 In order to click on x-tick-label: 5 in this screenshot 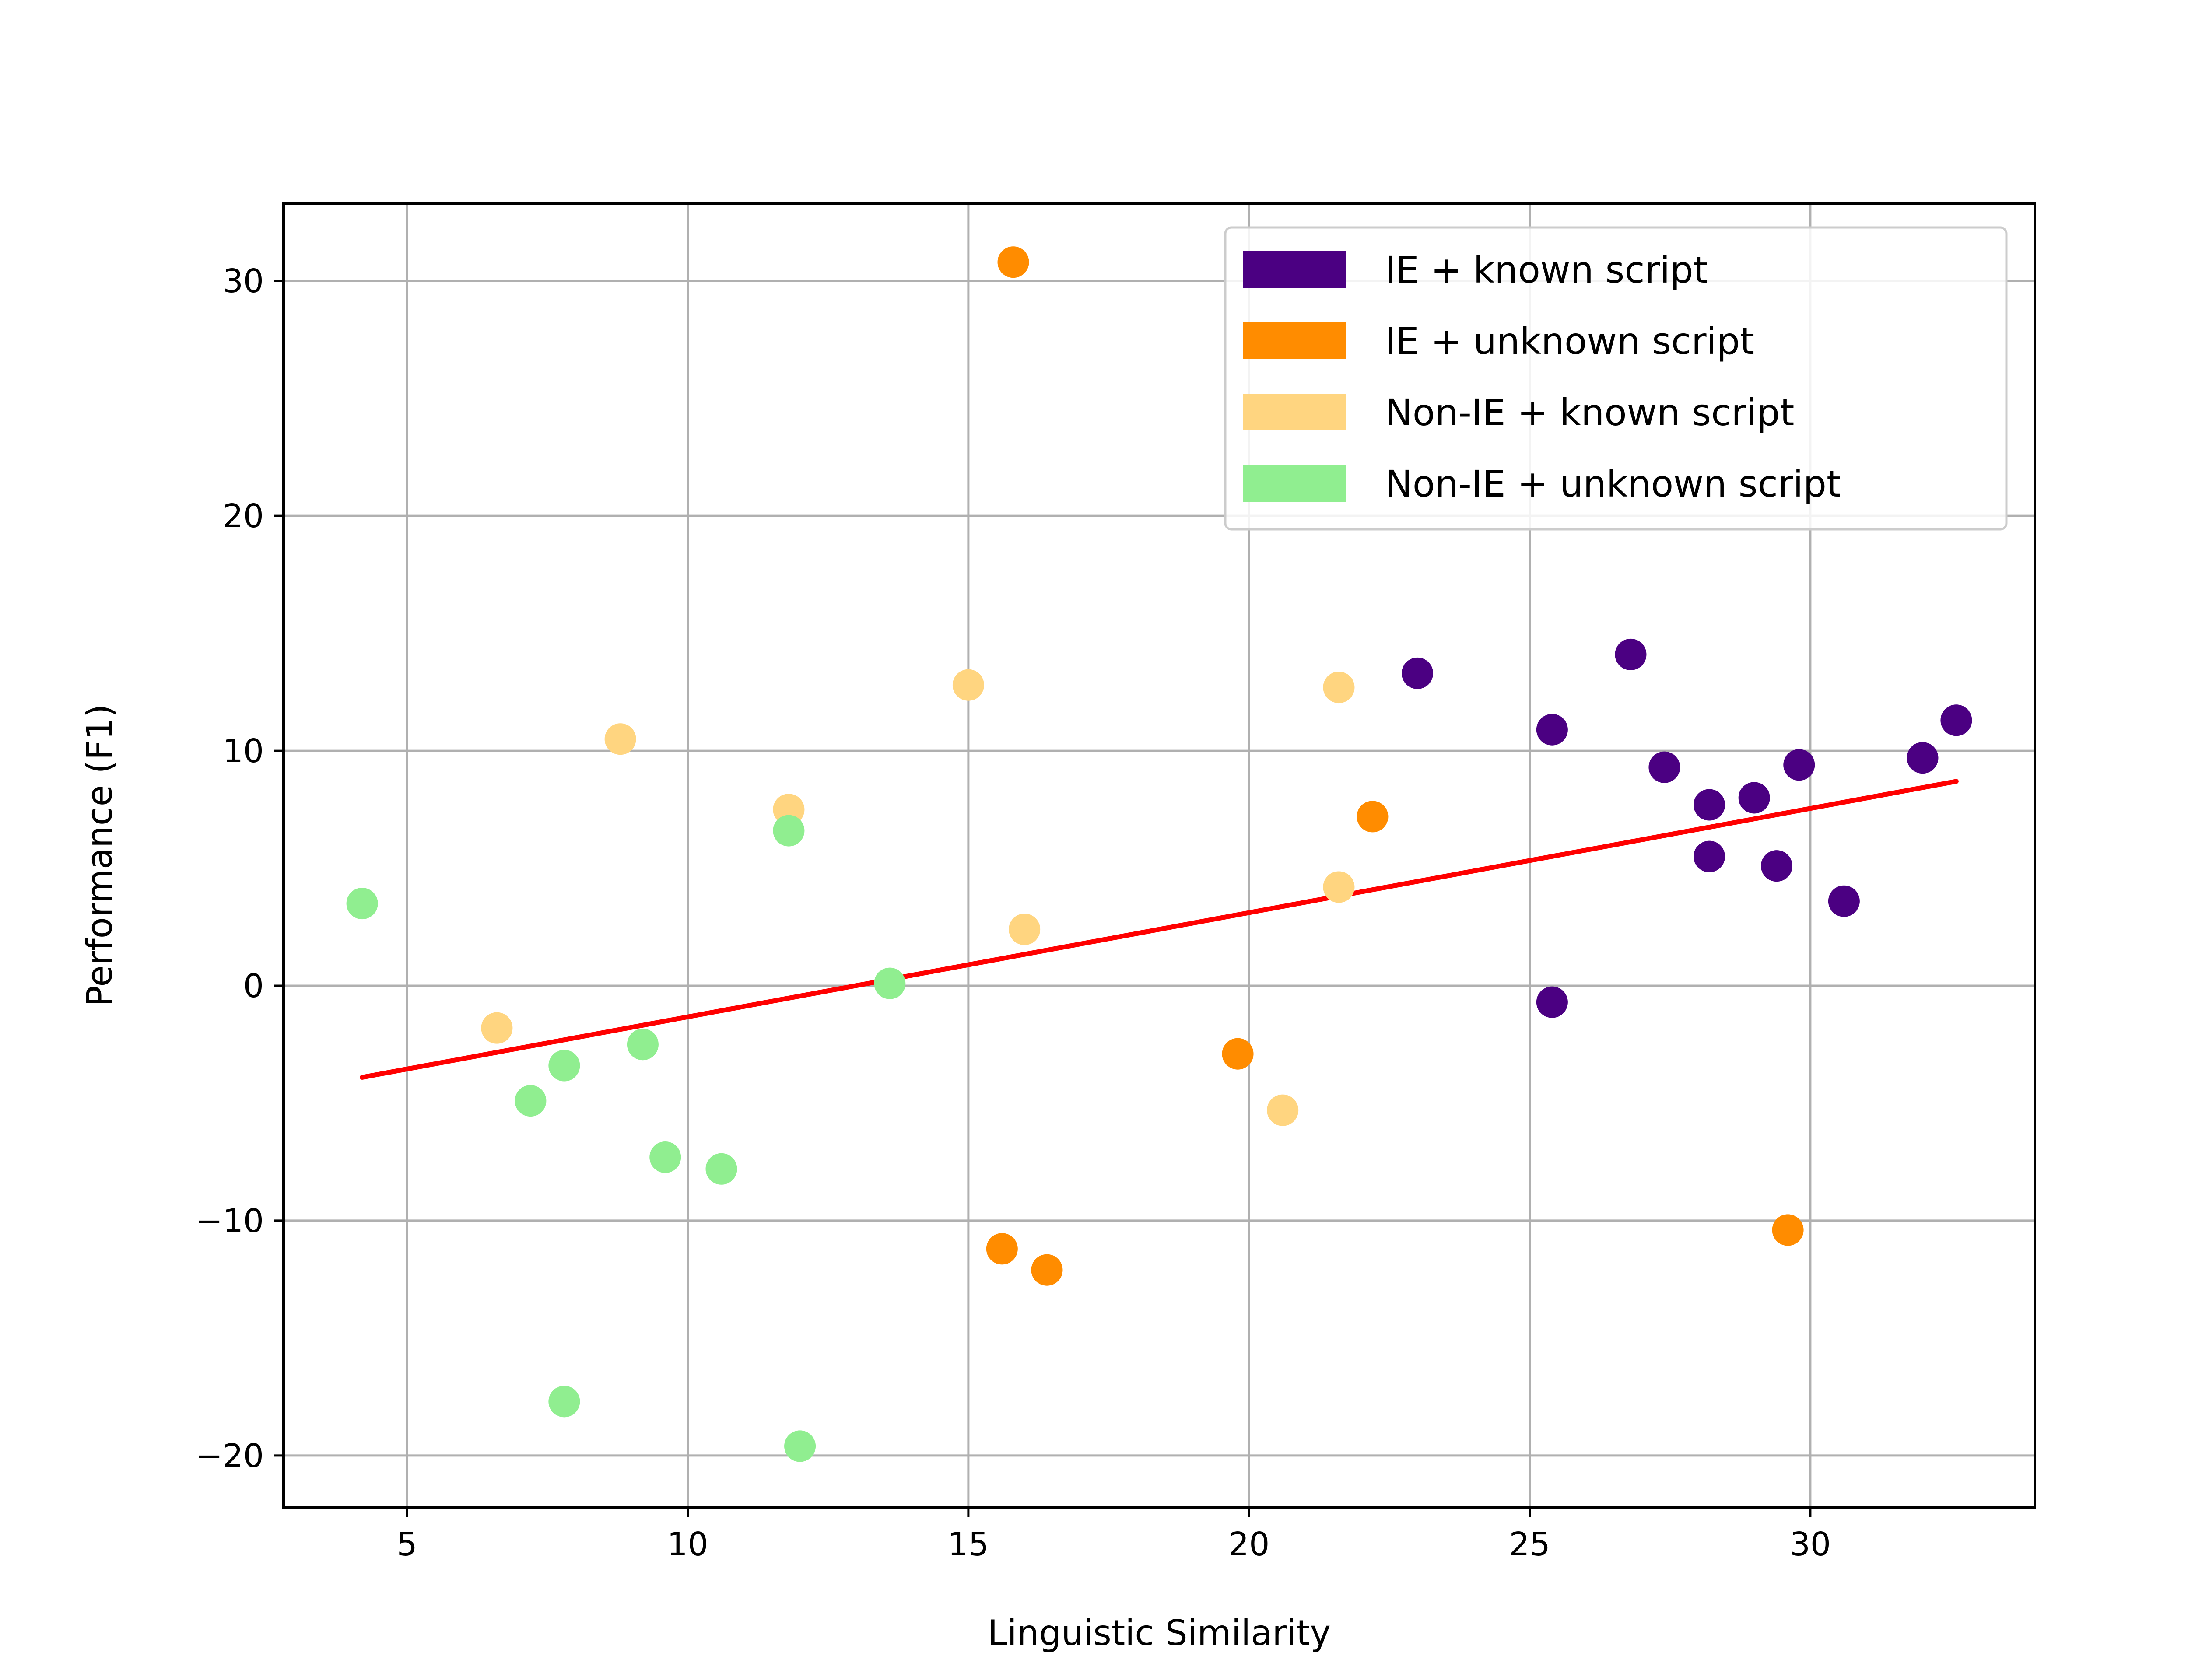, I will do `click(407, 1544)`.